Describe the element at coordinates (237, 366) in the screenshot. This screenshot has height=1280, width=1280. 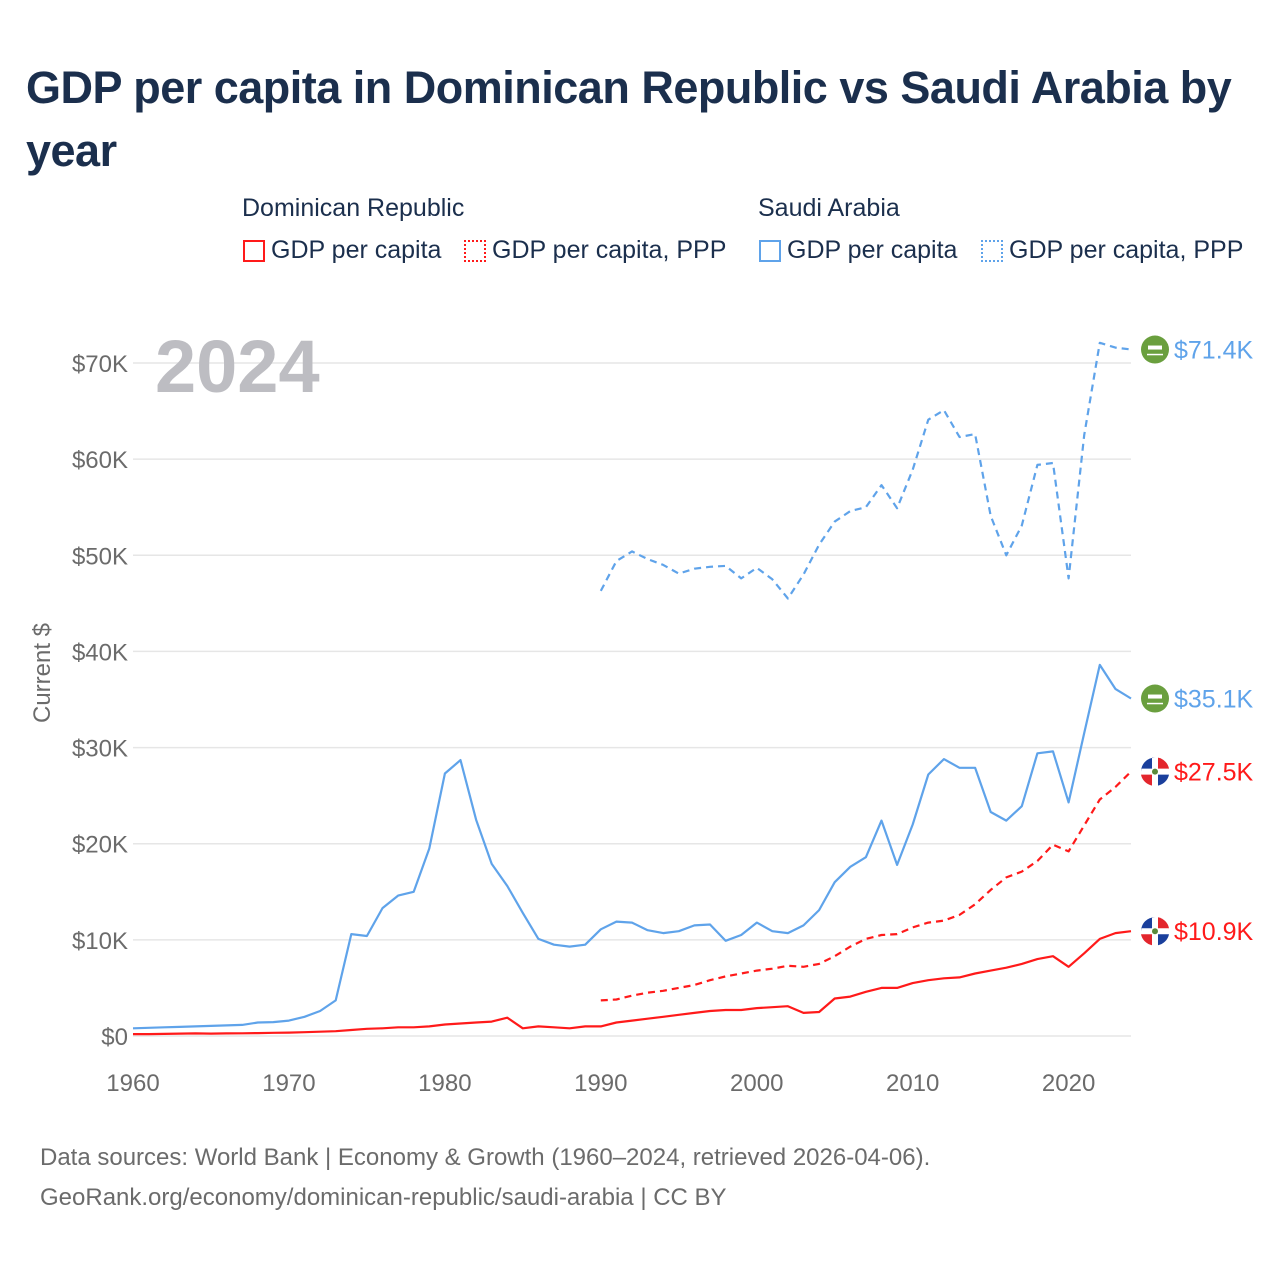
I see `year-watermark: 2024` at that location.